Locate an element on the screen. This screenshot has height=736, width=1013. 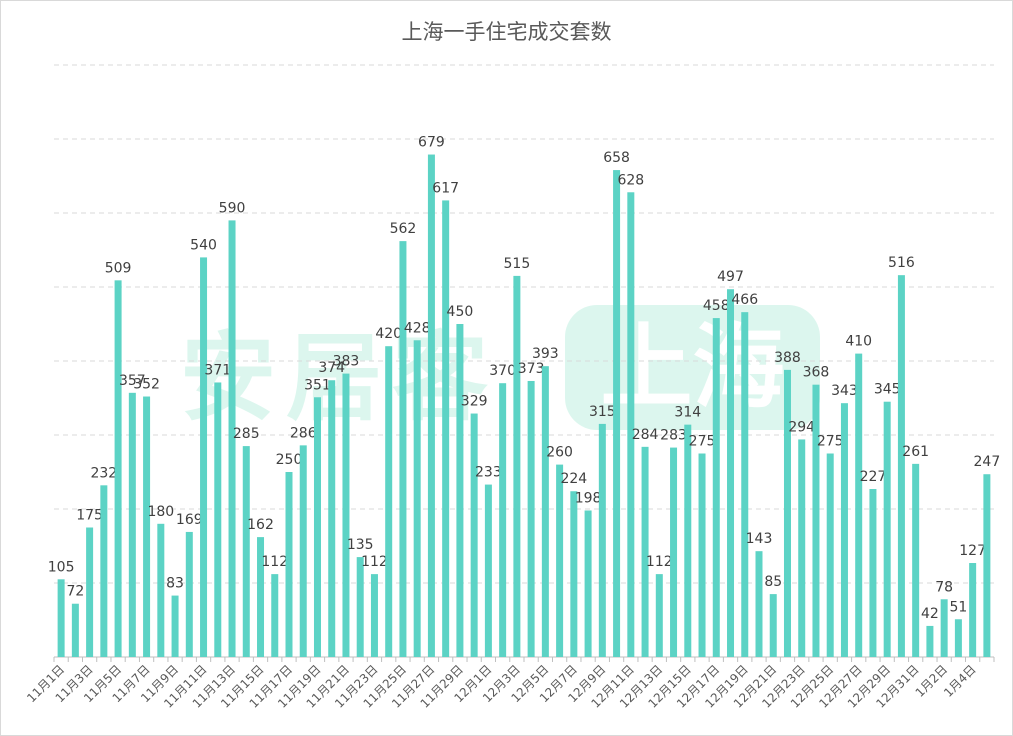
data-label: 175 is located at coordinates (89, 516).